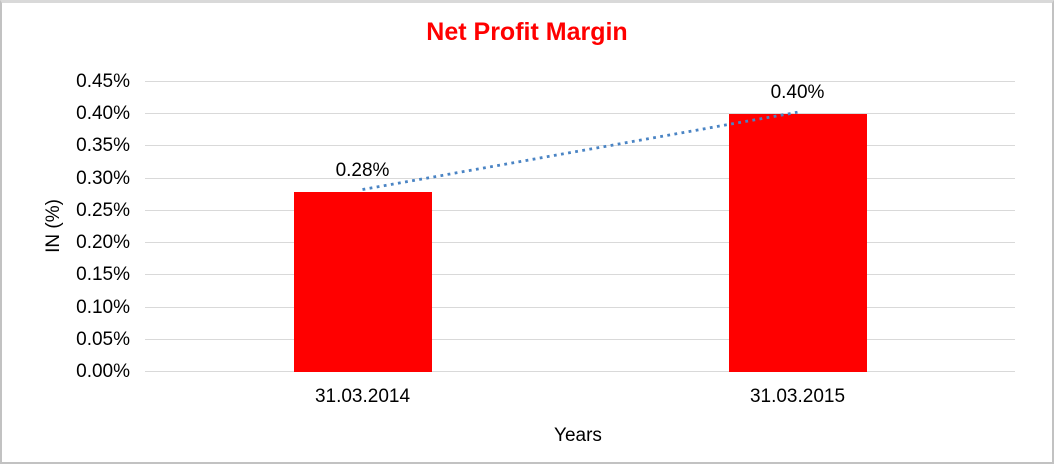 The width and height of the screenshot is (1054, 464). What do you see at coordinates (103, 371) in the screenshot?
I see `y-tick-label: 0.00%` at bounding box center [103, 371].